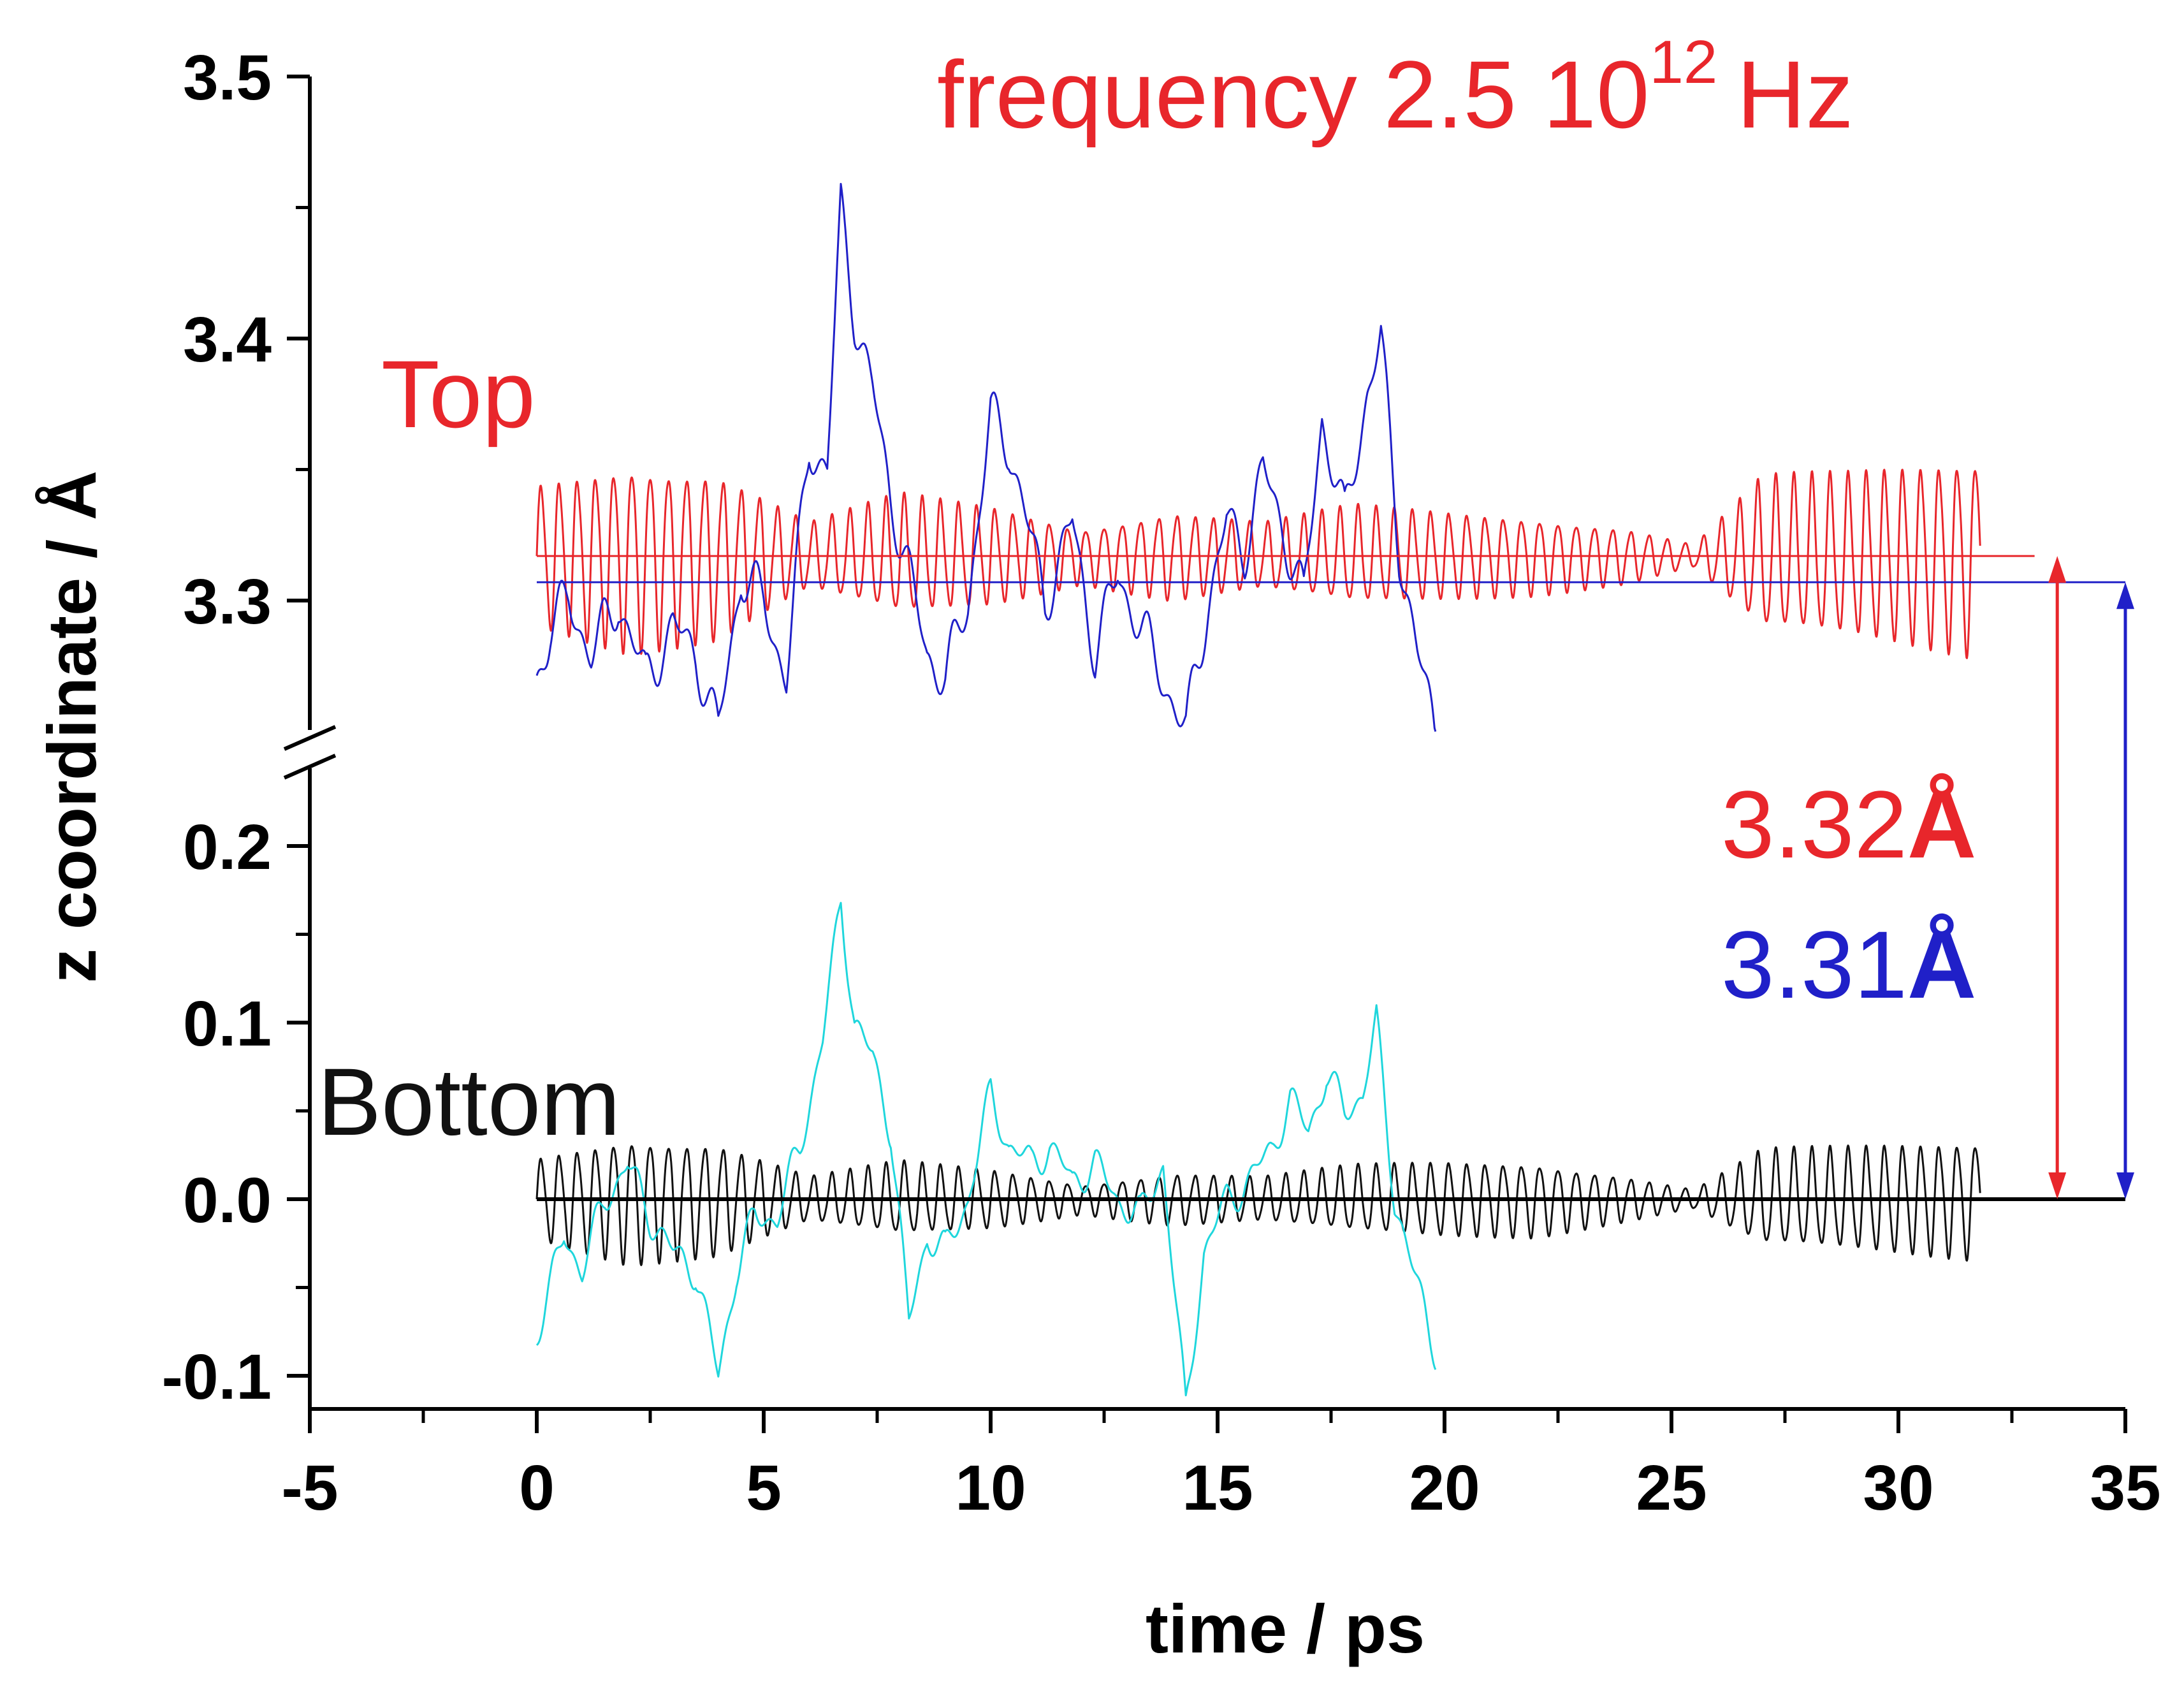 The image size is (2184, 1692). Describe the element at coordinates (2125, 1185) in the screenshot. I see `blue-distance-arrow-head-bottom` at that location.